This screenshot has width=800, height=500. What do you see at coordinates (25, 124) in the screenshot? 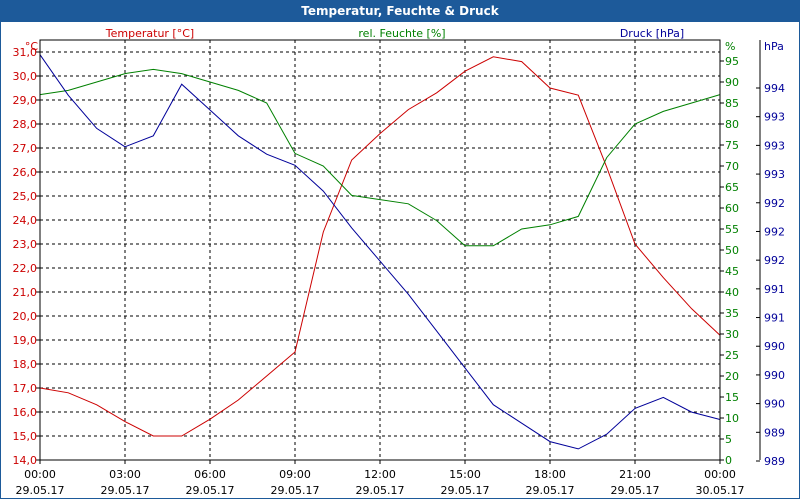
I see `temp-tick-label: 28,0` at bounding box center [25, 124].